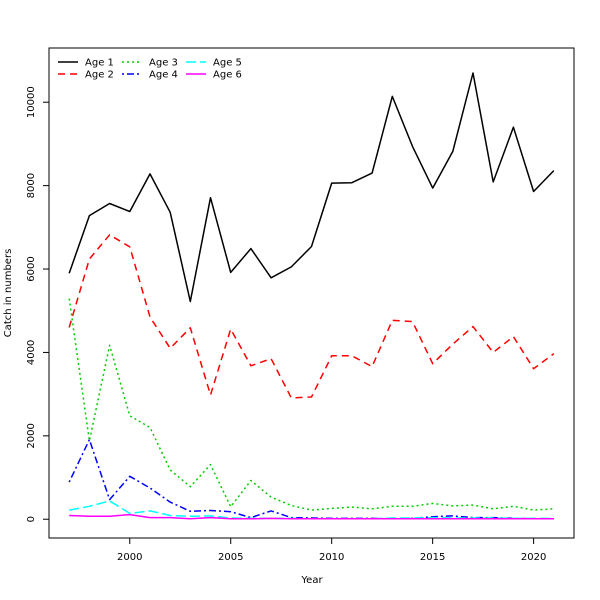 Image resolution: width=600 pixels, height=600 pixels. Describe the element at coordinates (311, 580) in the screenshot. I see `x-axis-title: Year` at that location.